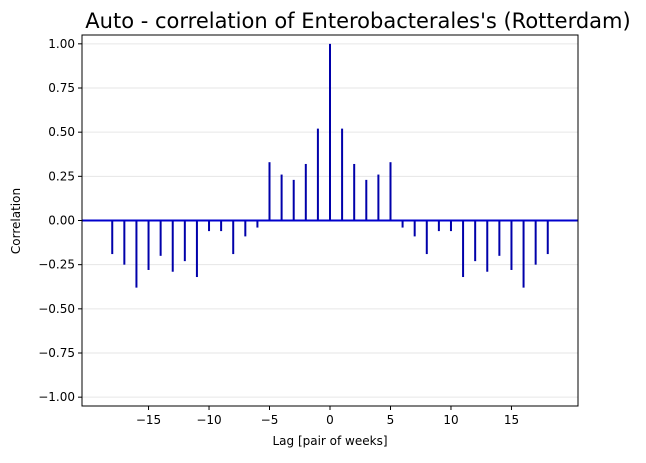  Describe the element at coordinates (56, 265) in the screenshot. I see `y-tick-label-3: −0.25` at that location.